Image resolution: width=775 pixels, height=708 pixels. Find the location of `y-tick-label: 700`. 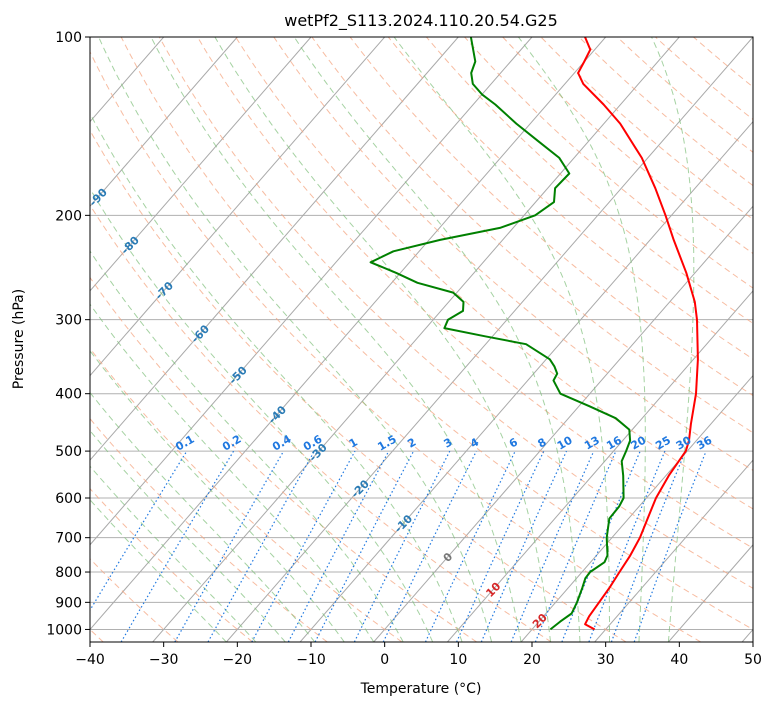

y-tick-label: 700 is located at coordinates (68, 539).